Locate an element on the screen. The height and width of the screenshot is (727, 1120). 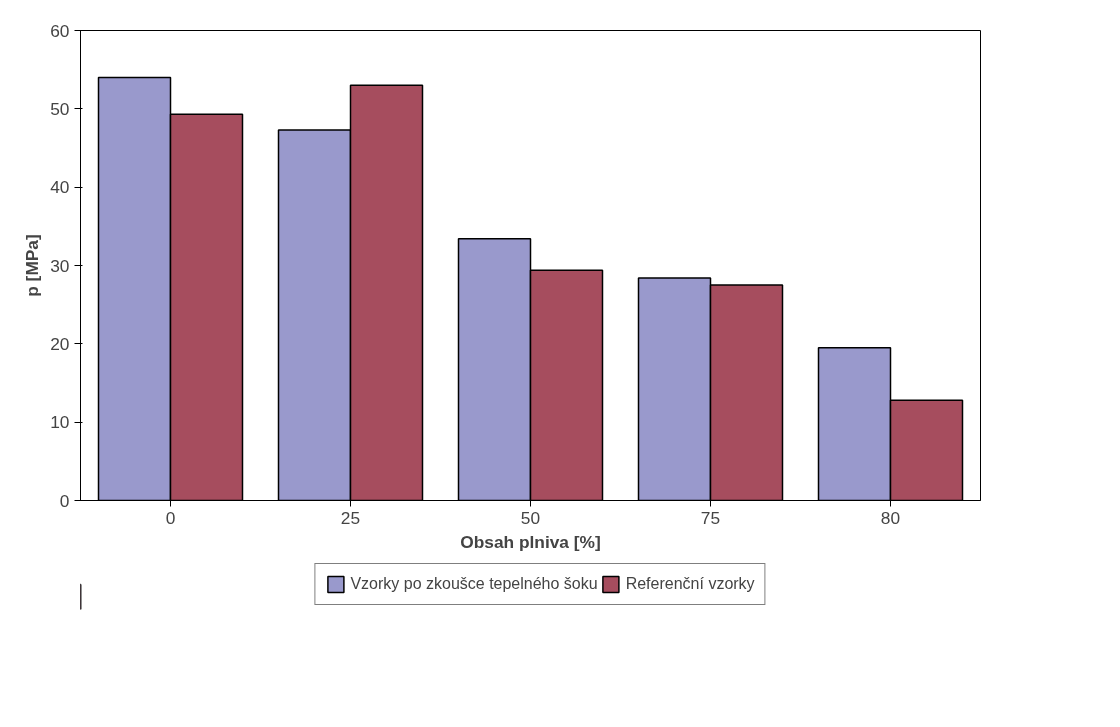
x-tick-label: 50 is located at coordinates (530, 517).